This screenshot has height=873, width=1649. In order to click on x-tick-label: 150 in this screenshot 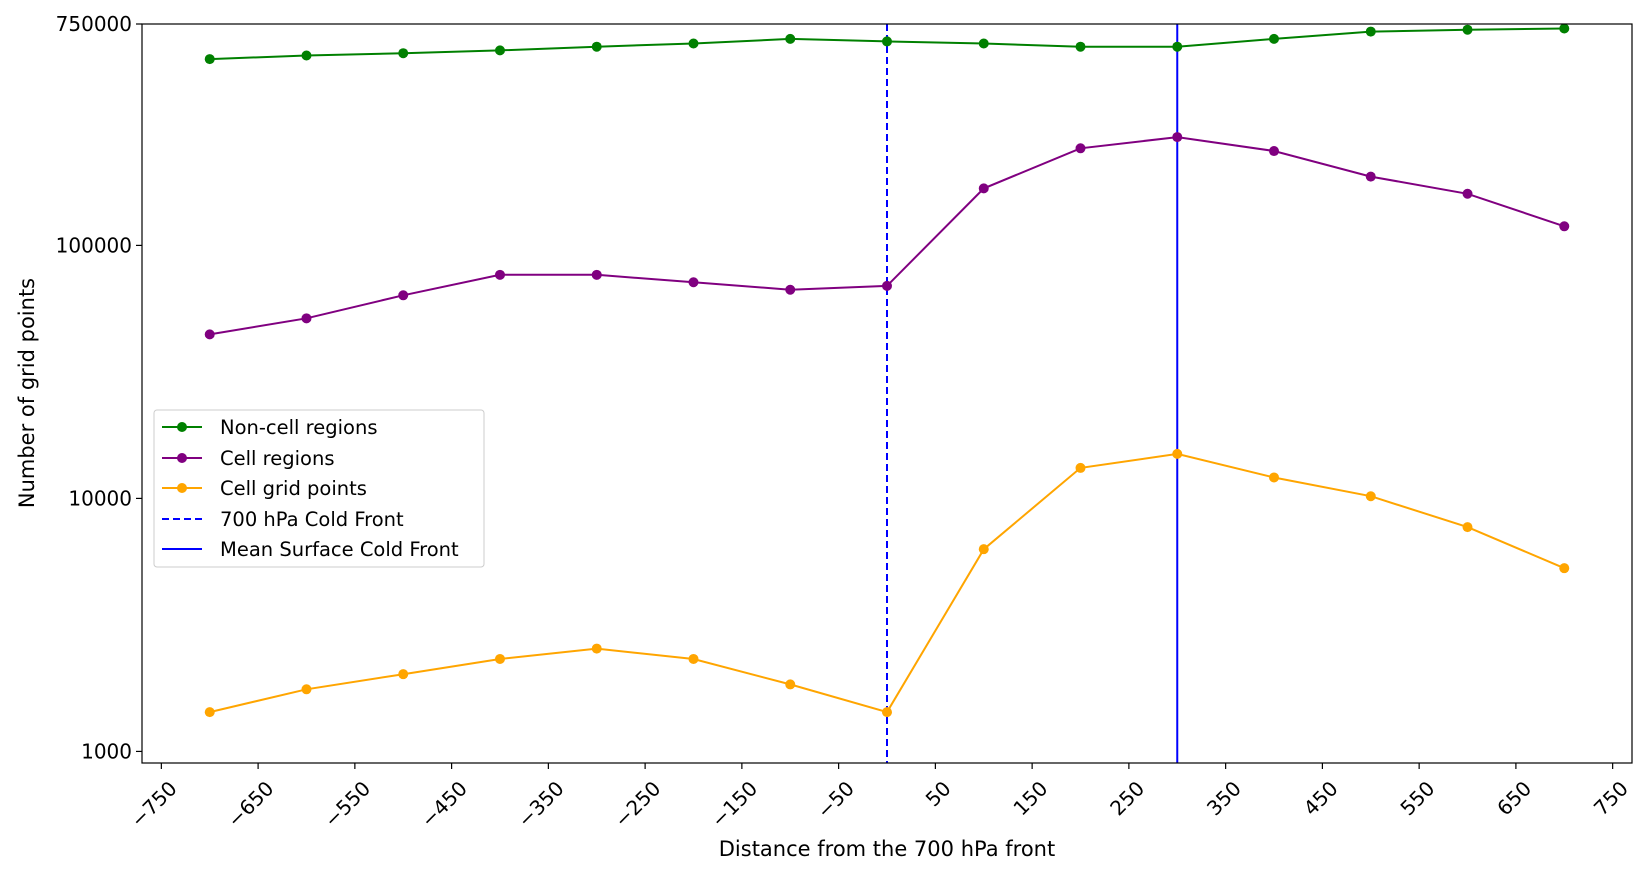, I will do `click(1030, 798)`.